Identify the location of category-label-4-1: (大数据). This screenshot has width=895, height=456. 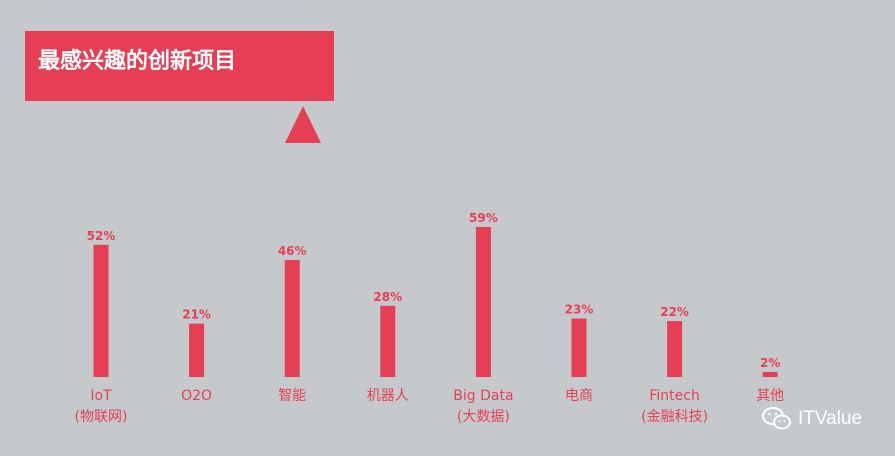
(483, 417).